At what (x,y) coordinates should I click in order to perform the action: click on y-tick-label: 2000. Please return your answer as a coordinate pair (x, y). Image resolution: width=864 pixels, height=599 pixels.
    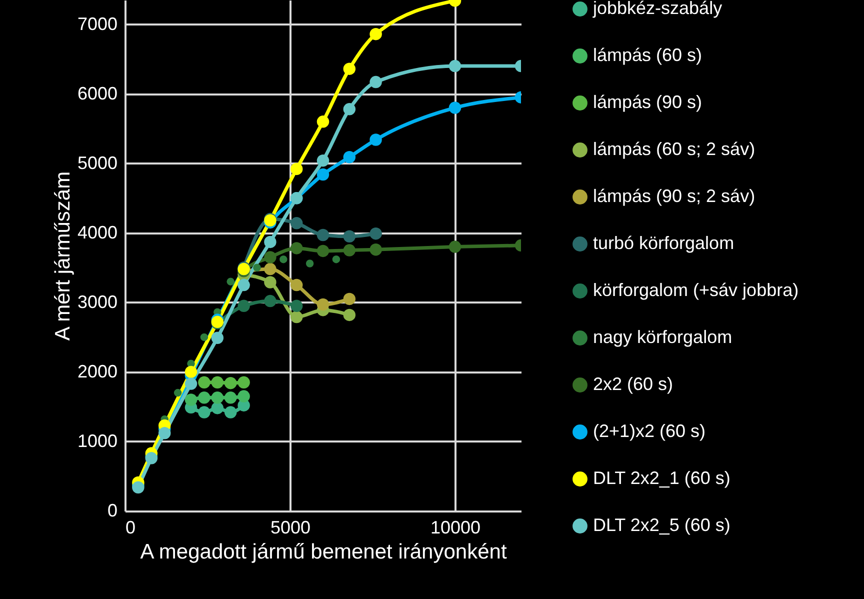
    Looking at the image, I should click on (97, 371).